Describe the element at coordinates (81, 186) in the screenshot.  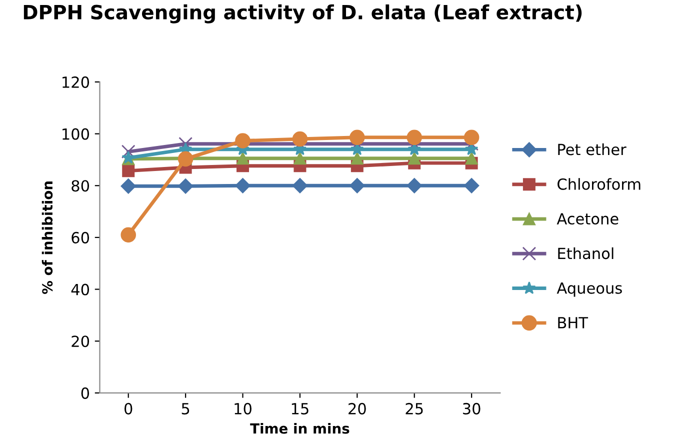
I see `y-tick-label: 80` at that location.